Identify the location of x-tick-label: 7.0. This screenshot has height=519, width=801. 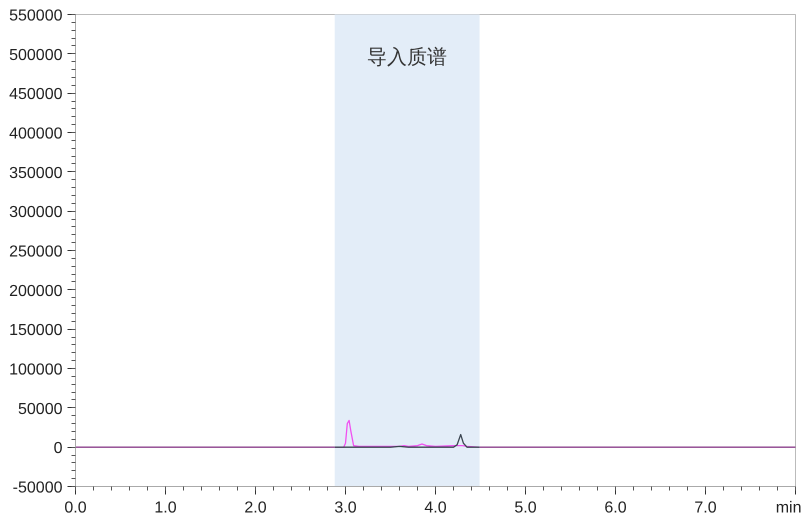
(705, 508).